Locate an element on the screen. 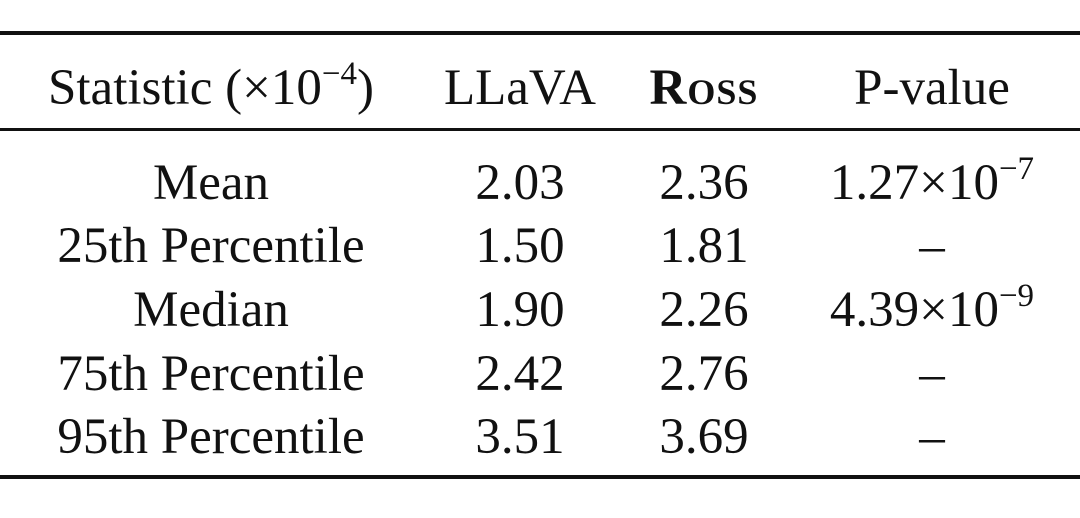 The image size is (1080, 518). row-ross-value: 2.36 is located at coordinates (704, 183).